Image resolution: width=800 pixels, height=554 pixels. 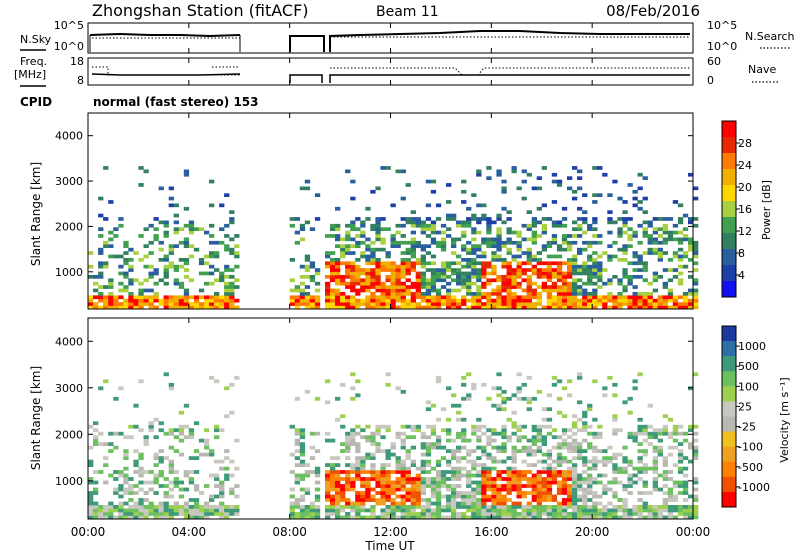 I want to click on y-tick-label: 3000, so click(x=69, y=388).